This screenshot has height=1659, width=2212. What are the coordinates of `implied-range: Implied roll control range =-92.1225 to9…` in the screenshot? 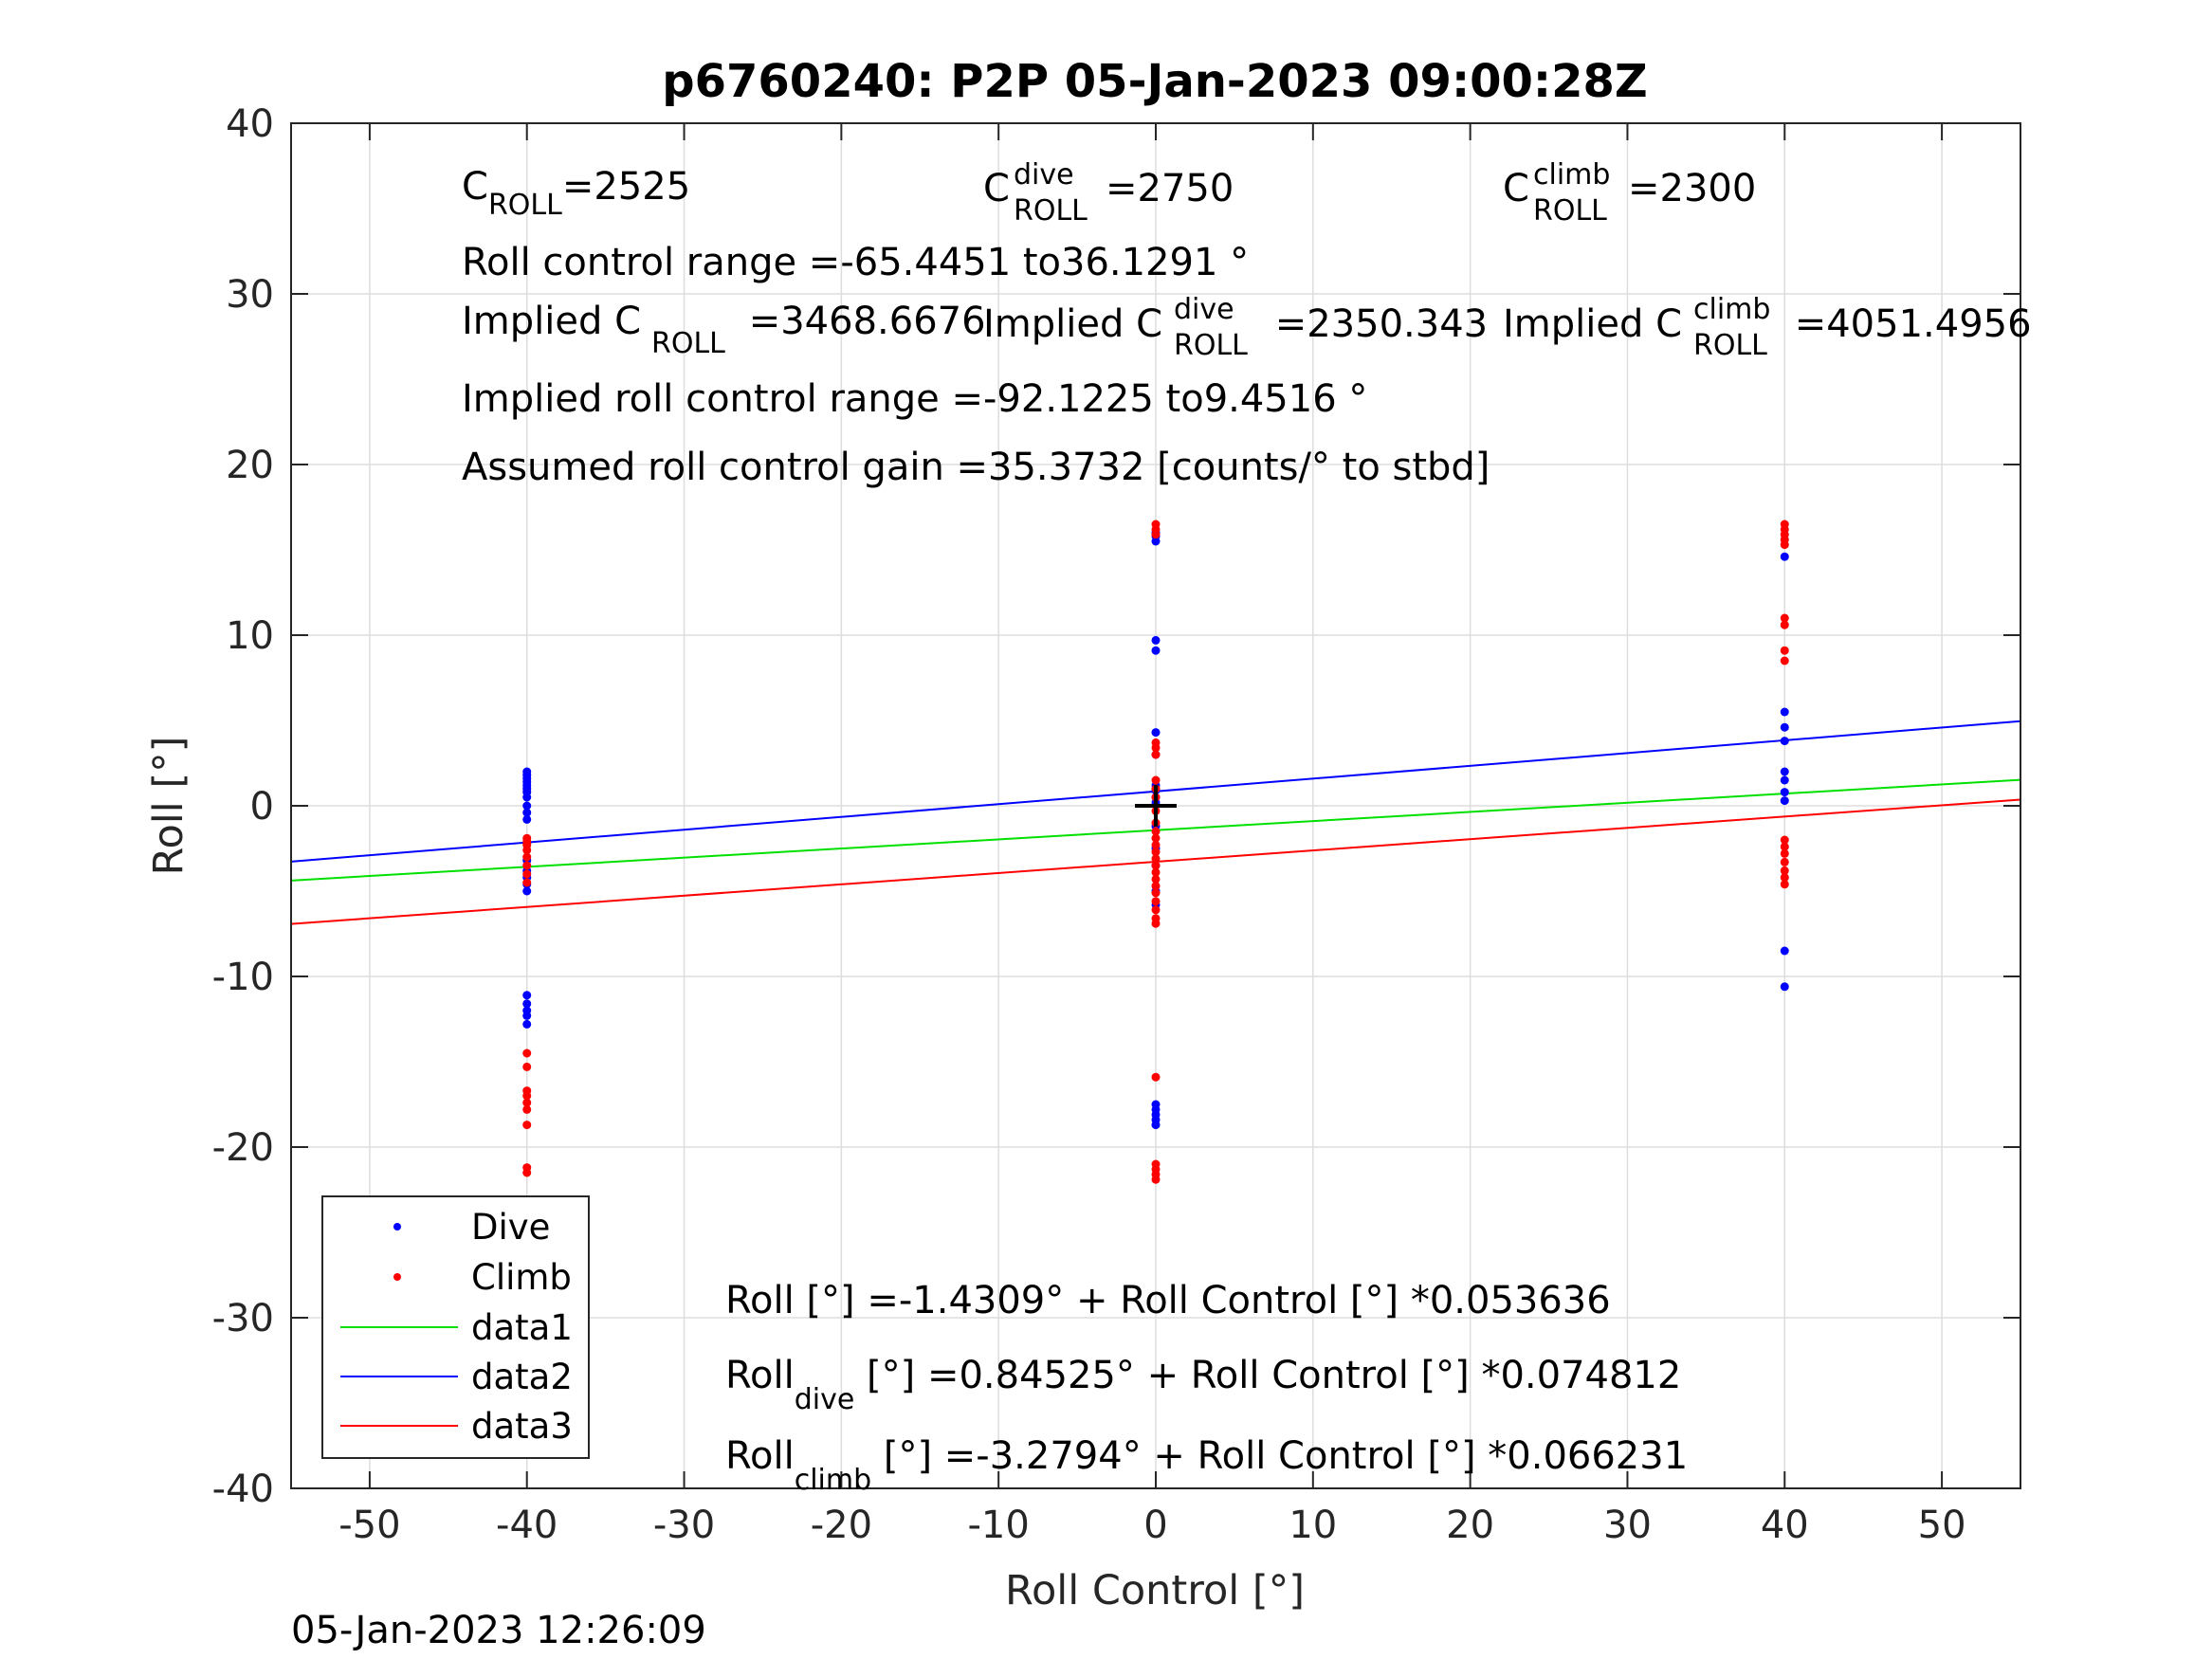 It's located at (914, 399).